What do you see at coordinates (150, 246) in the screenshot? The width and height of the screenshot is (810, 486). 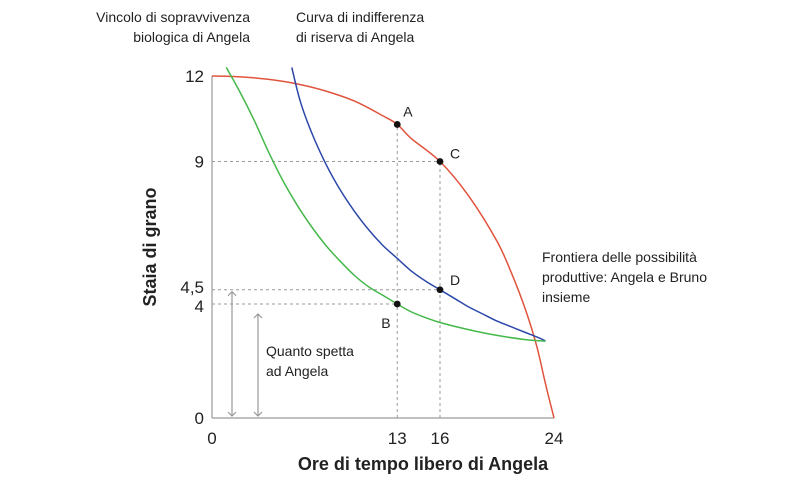 I see `y-axis-title: Staia di grano` at bounding box center [150, 246].